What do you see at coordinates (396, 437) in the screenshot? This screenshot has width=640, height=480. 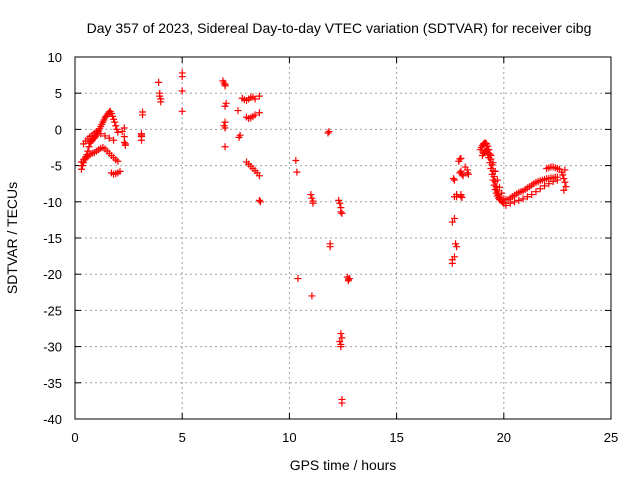 I see `x-tick-label: 15` at bounding box center [396, 437].